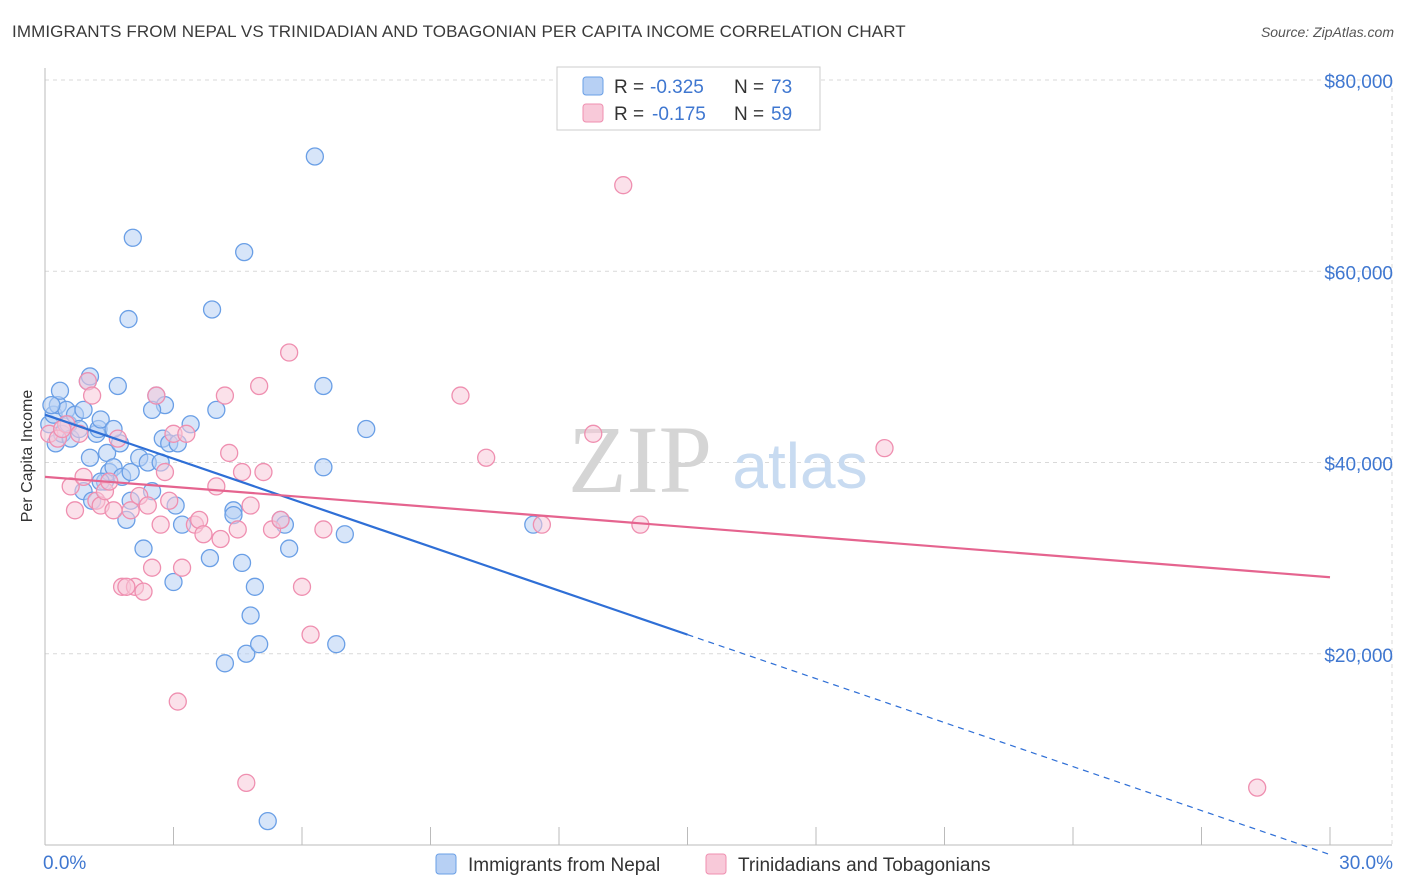  I want to click on y-tick-label: $20,000, so click(1358, 656).